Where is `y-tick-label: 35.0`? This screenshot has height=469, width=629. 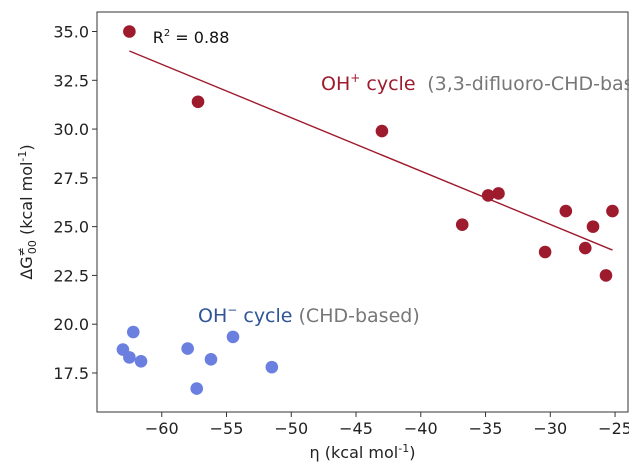
y-tick-label: 35.0 is located at coordinates (71, 32).